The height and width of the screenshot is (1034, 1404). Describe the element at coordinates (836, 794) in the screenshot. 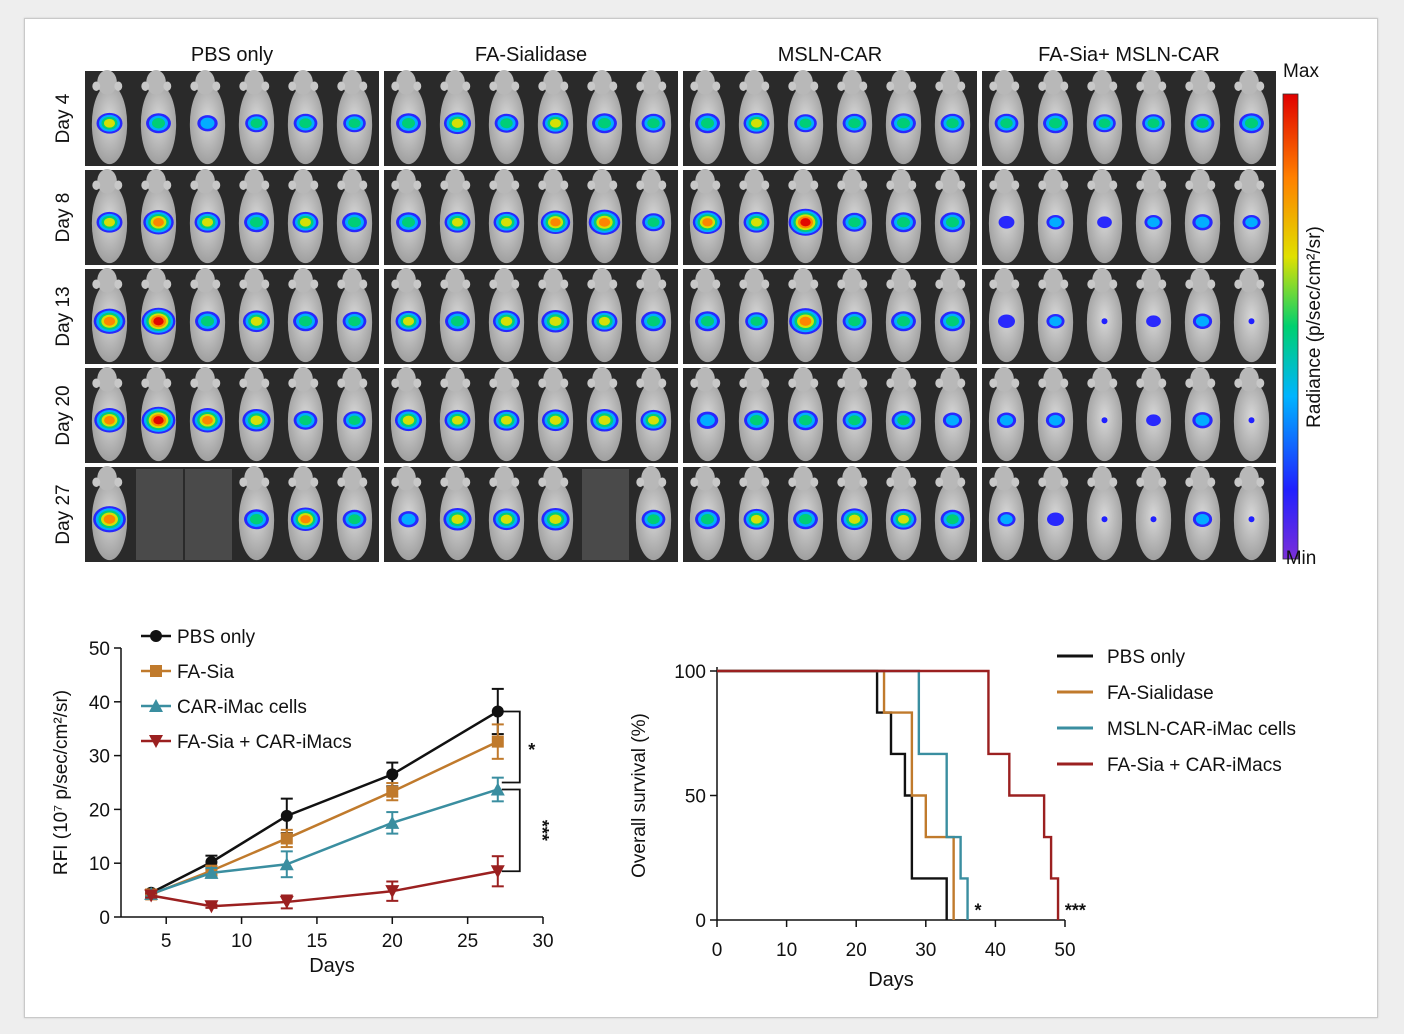

I see `survival-curve-fa-sialidase` at that location.